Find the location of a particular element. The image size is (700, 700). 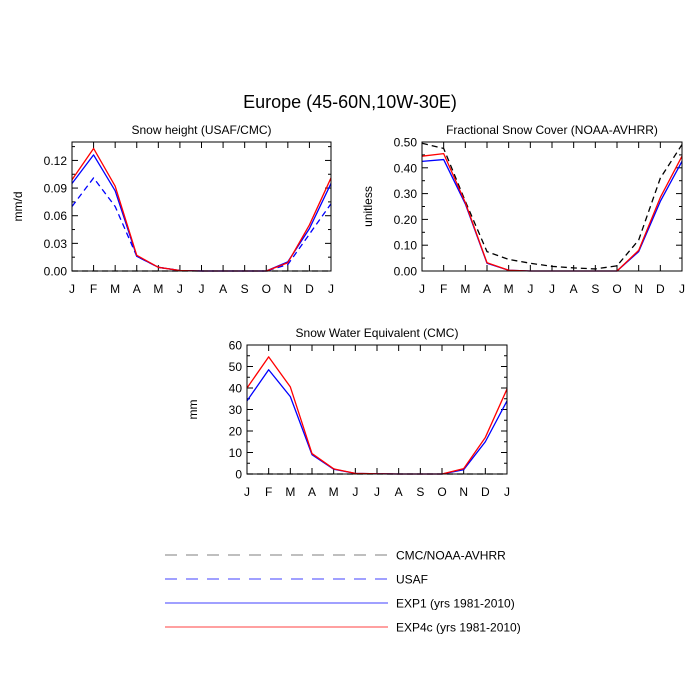

y-tick-label: 0.10 is located at coordinates (406, 246).